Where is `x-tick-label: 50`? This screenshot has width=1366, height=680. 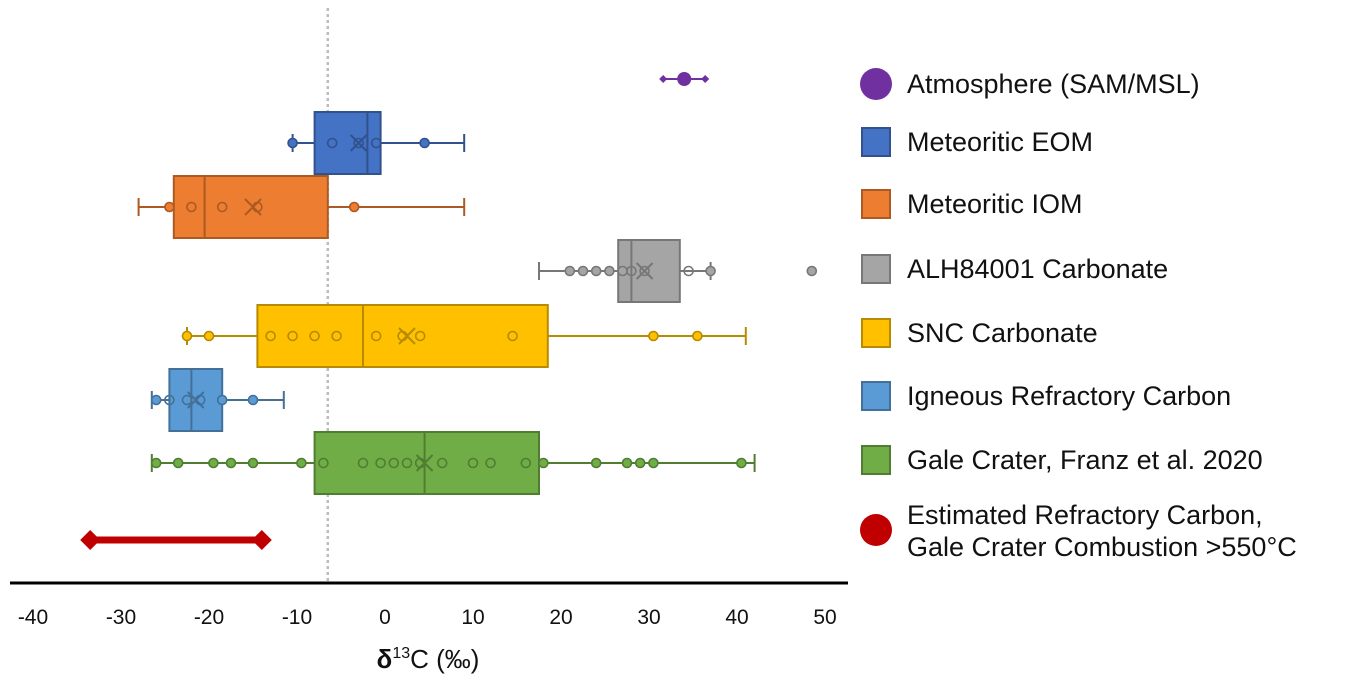 x-tick-label: 50 is located at coordinates (824, 617).